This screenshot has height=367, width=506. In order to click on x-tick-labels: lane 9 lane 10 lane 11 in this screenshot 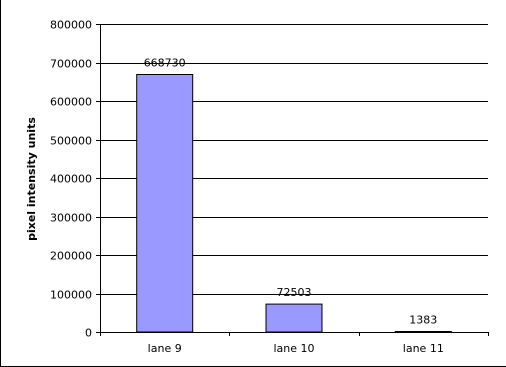, I will do `click(296, 348)`.